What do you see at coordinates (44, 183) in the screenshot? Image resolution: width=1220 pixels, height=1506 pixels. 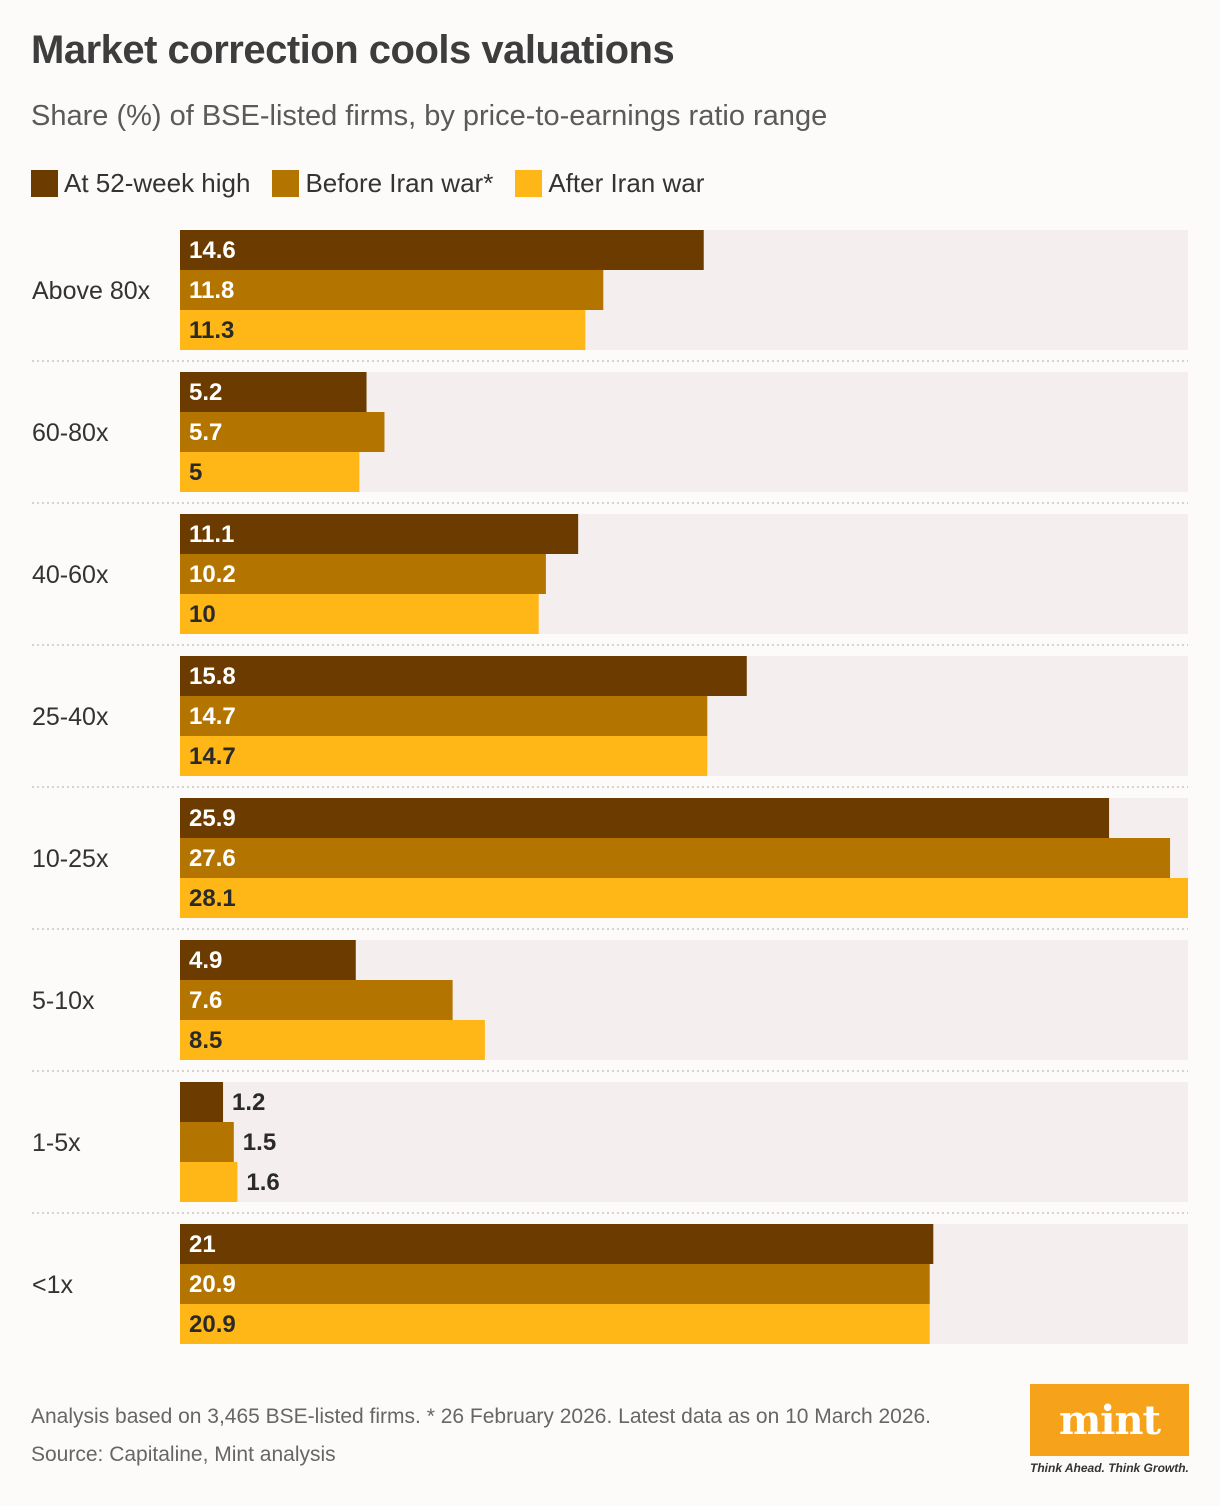 I see `legend-swatch-52-week-high` at bounding box center [44, 183].